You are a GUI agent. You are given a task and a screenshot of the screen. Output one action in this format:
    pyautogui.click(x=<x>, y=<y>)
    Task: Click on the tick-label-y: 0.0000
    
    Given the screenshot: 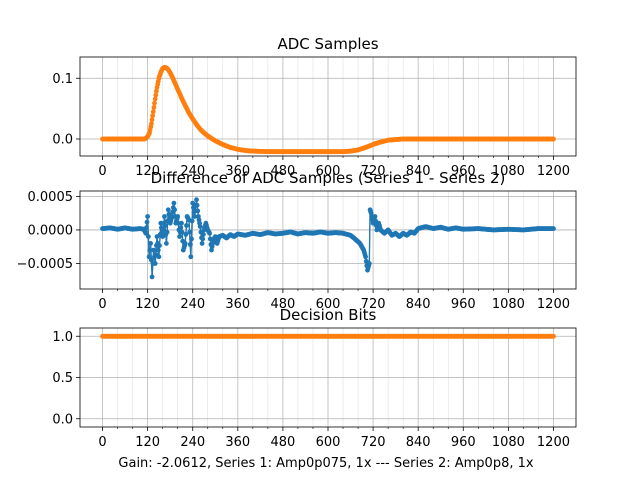 What is the action you would take?
    pyautogui.click(x=51, y=230)
    